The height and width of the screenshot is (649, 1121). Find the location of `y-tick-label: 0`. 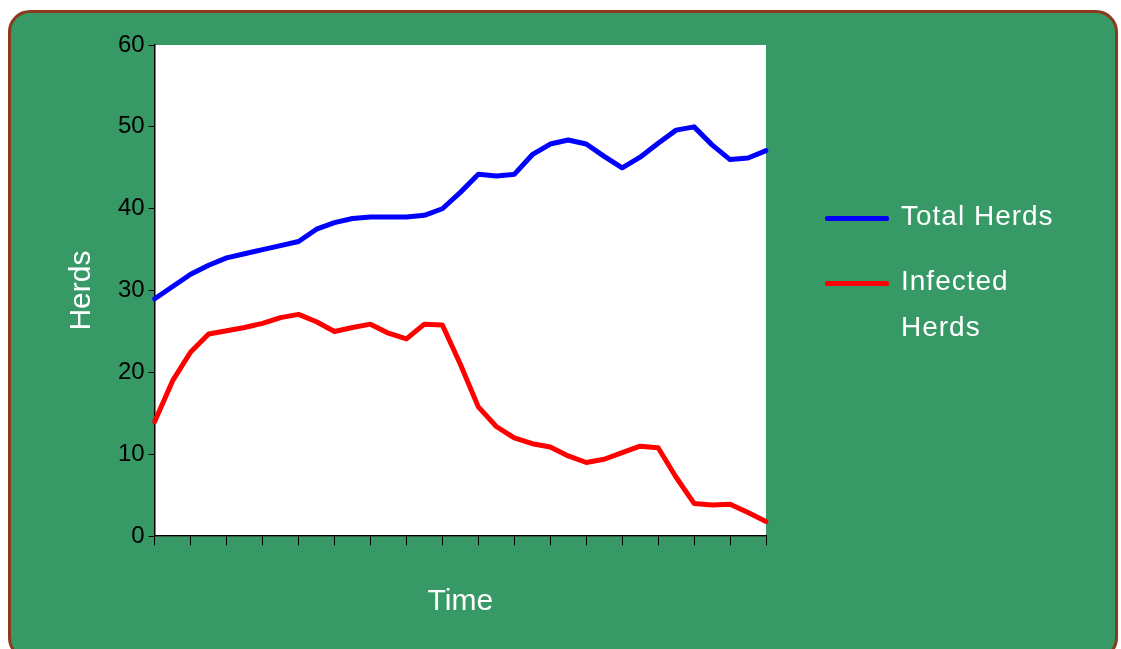

y-tick-label: 0 is located at coordinates (138, 534).